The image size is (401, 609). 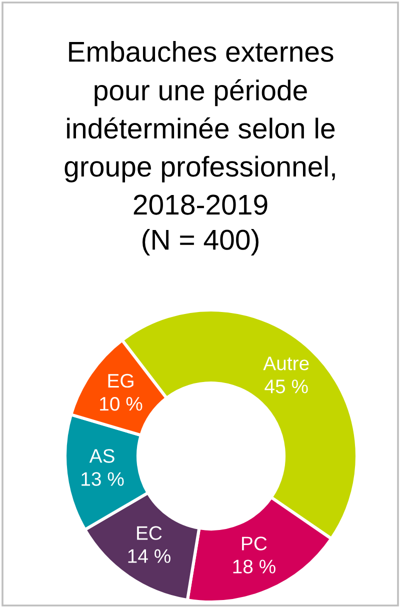 I want to click on slice-label: AS, so click(x=101, y=456).